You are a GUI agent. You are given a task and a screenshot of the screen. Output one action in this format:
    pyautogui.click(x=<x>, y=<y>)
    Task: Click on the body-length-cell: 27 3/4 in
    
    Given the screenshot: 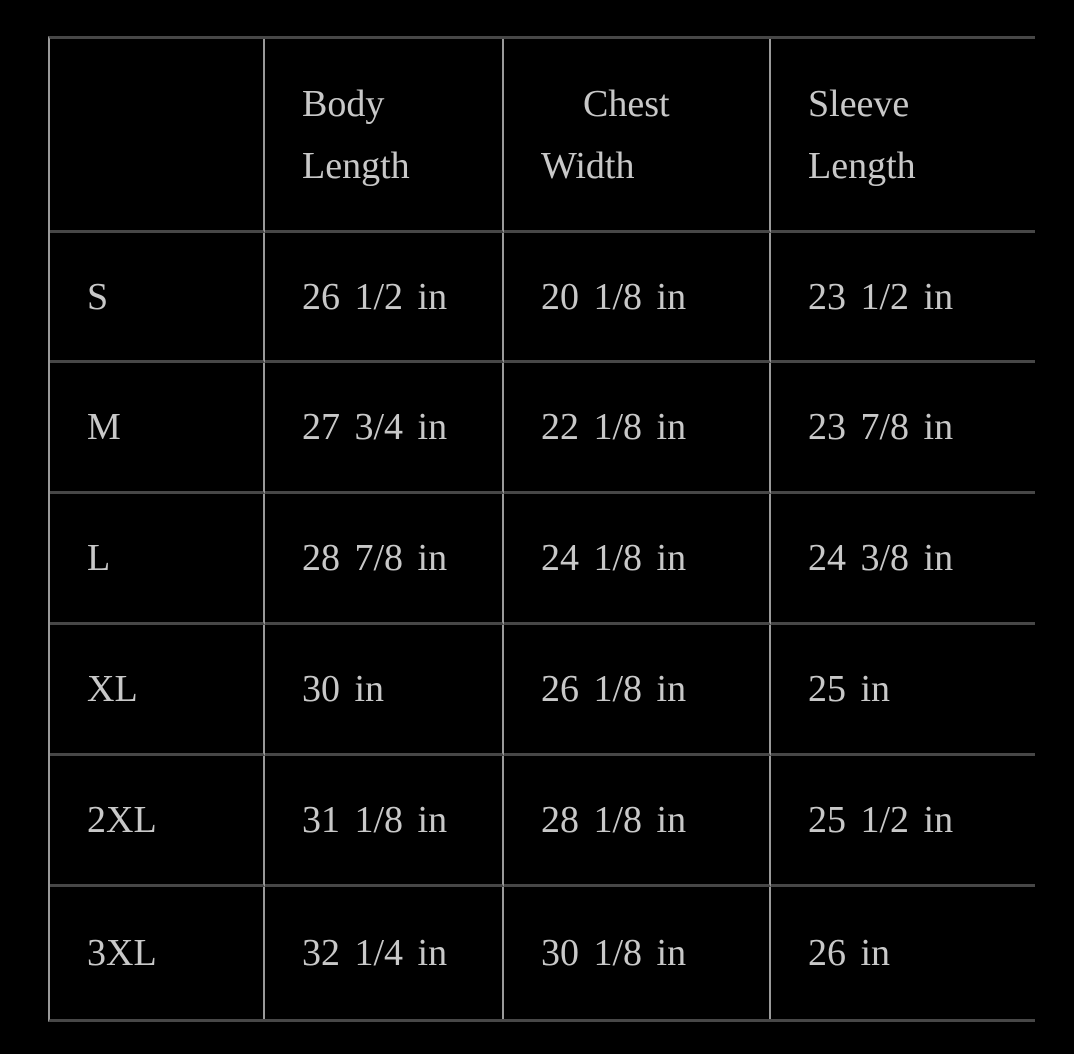 What is the action you would take?
    pyautogui.click(x=384, y=428)
    